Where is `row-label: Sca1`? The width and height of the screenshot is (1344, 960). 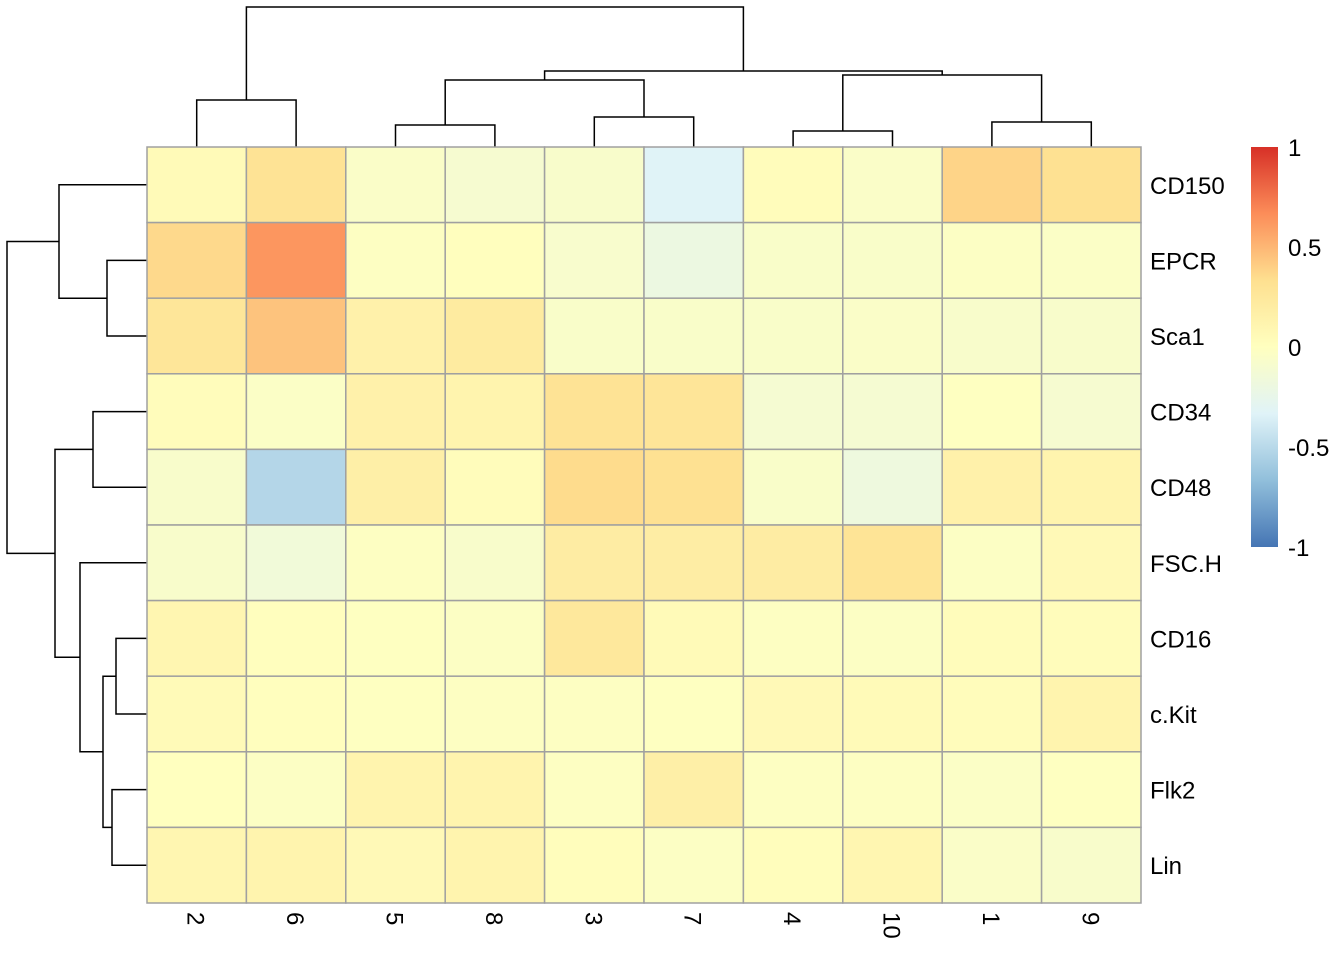
row-label: Sca1 is located at coordinates (1177, 337).